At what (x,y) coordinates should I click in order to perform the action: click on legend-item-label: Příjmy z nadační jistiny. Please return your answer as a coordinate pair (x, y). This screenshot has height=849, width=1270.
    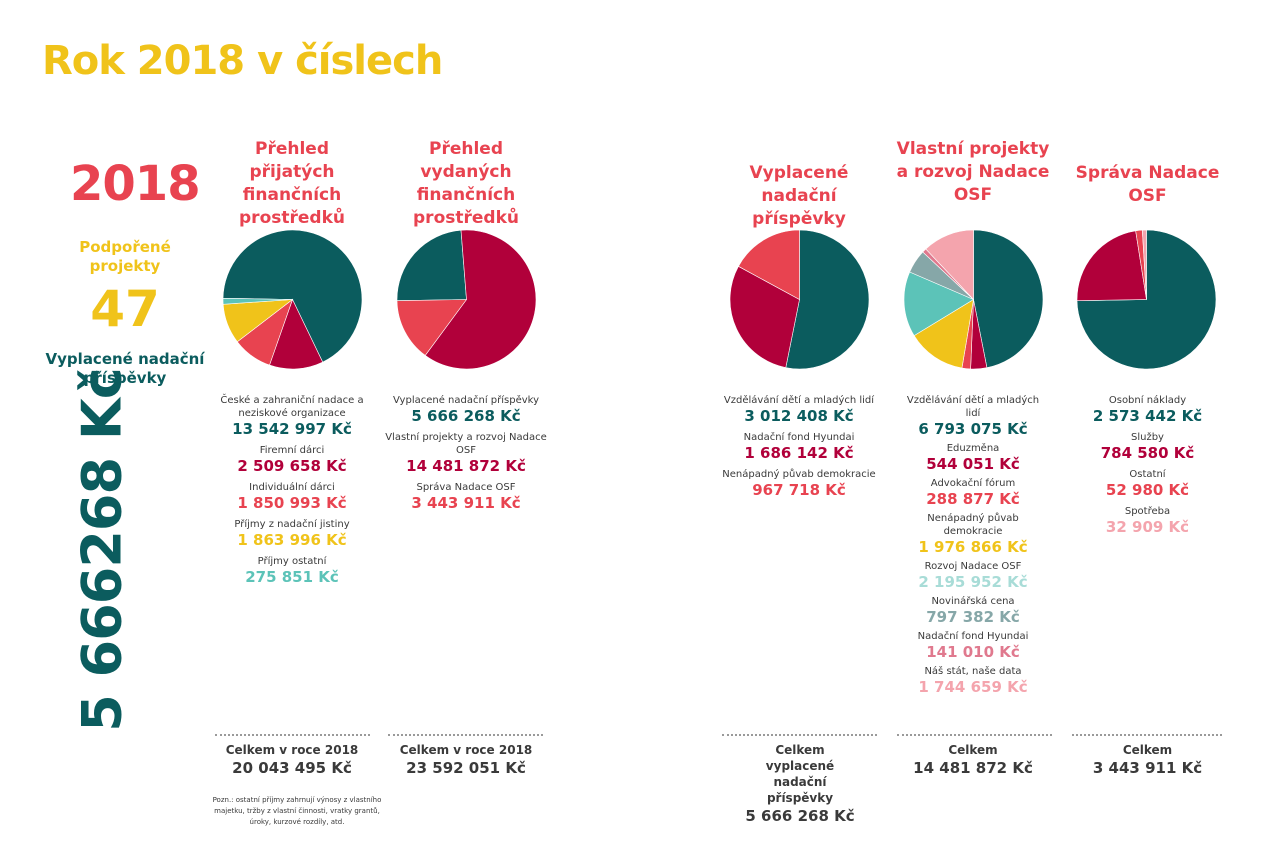
    Looking at the image, I should click on (292, 524).